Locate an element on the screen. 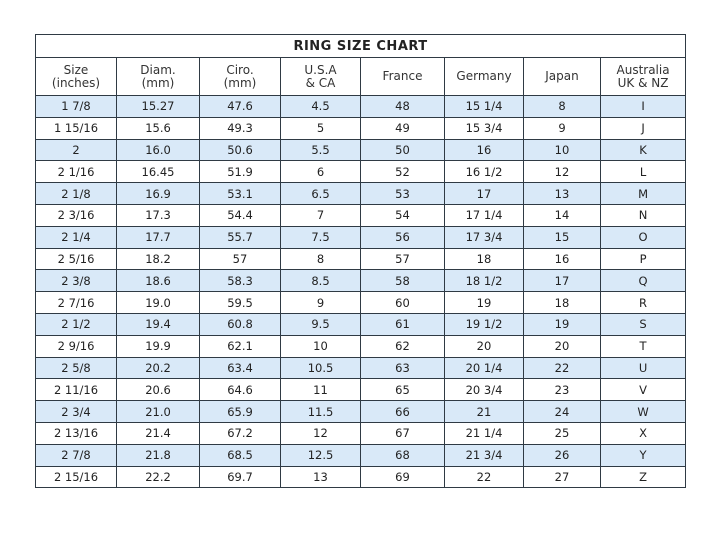 The width and height of the screenshot is (708, 549). cell-france: 56 is located at coordinates (402, 237).